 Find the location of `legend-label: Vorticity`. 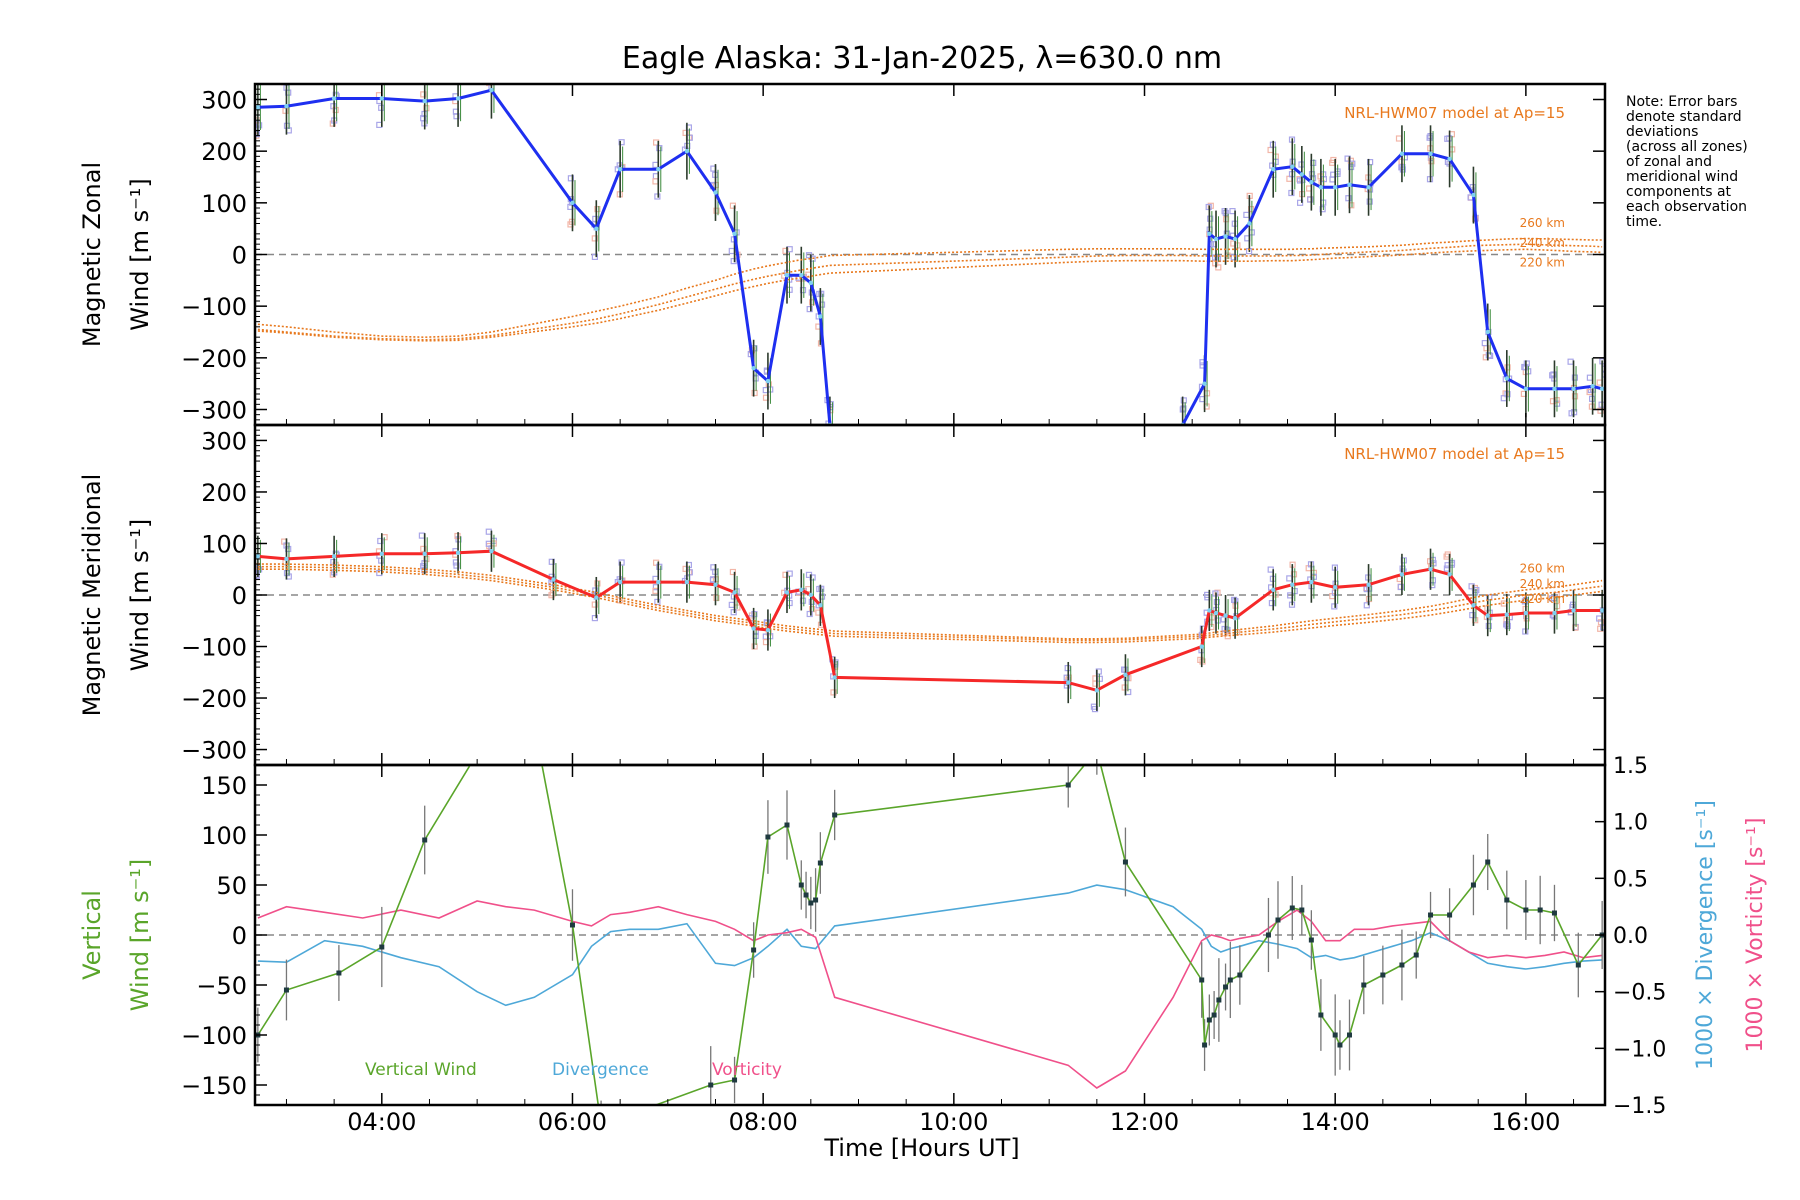

legend-label: Vorticity is located at coordinates (747, 1070).